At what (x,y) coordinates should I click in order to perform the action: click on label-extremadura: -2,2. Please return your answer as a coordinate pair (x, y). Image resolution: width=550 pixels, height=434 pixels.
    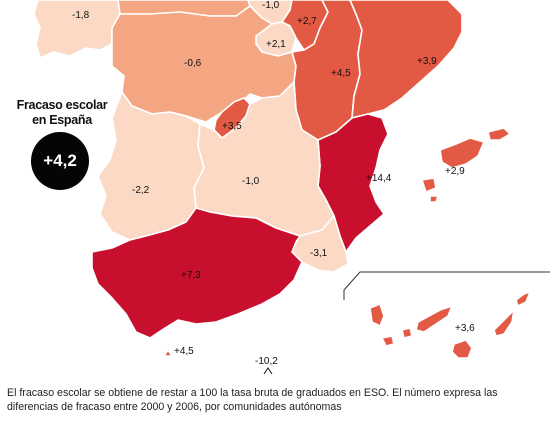
    Looking at the image, I should click on (141, 190).